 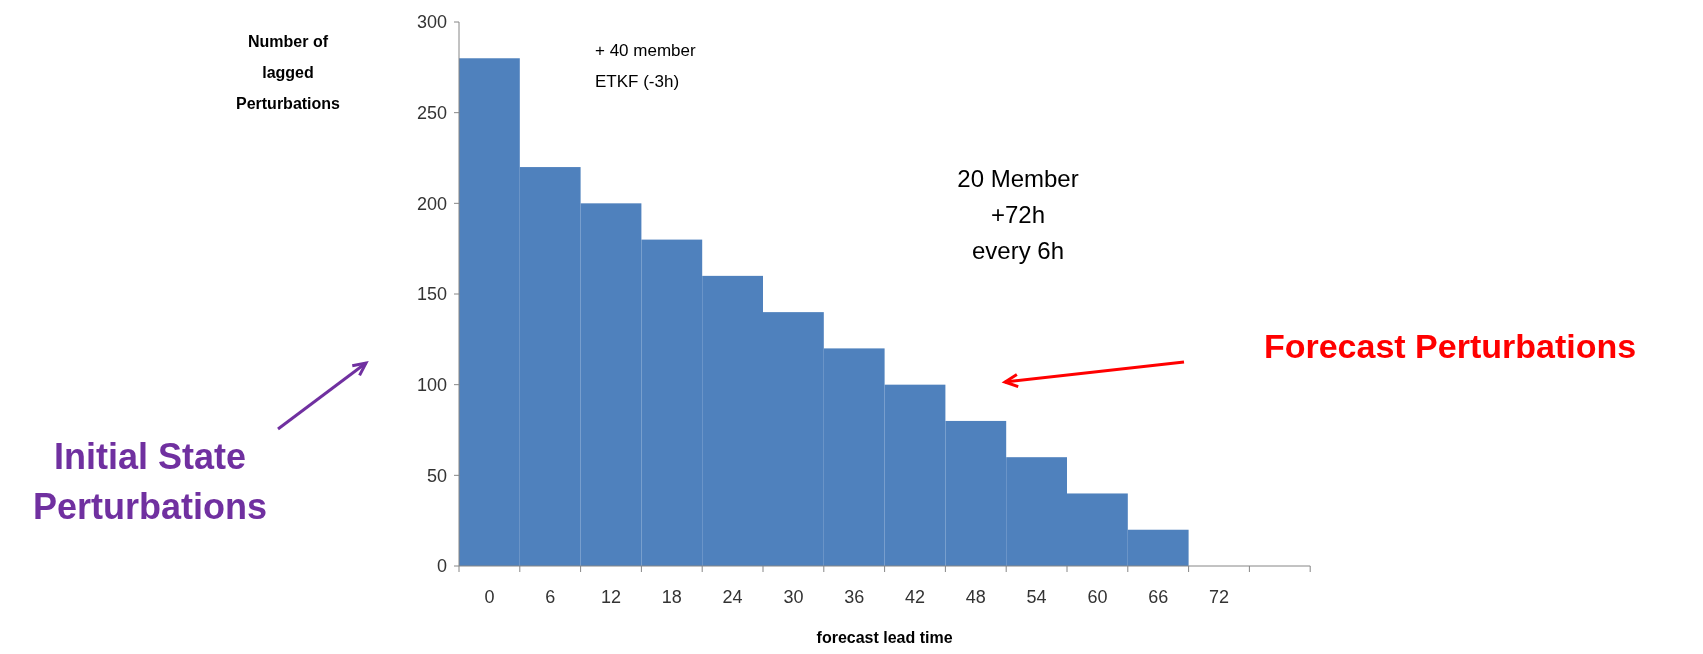 What do you see at coordinates (975, 597) in the screenshot?
I see `x-tick-label: 48` at bounding box center [975, 597].